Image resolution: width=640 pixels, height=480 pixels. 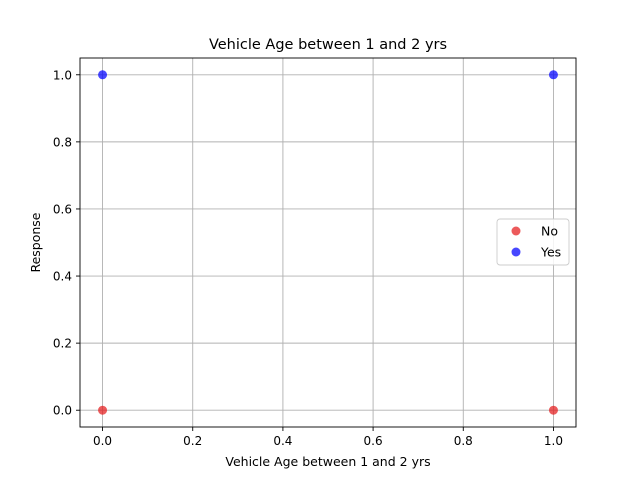 What do you see at coordinates (463, 441) in the screenshot?
I see `x-tick-label: 0.8` at bounding box center [463, 441].